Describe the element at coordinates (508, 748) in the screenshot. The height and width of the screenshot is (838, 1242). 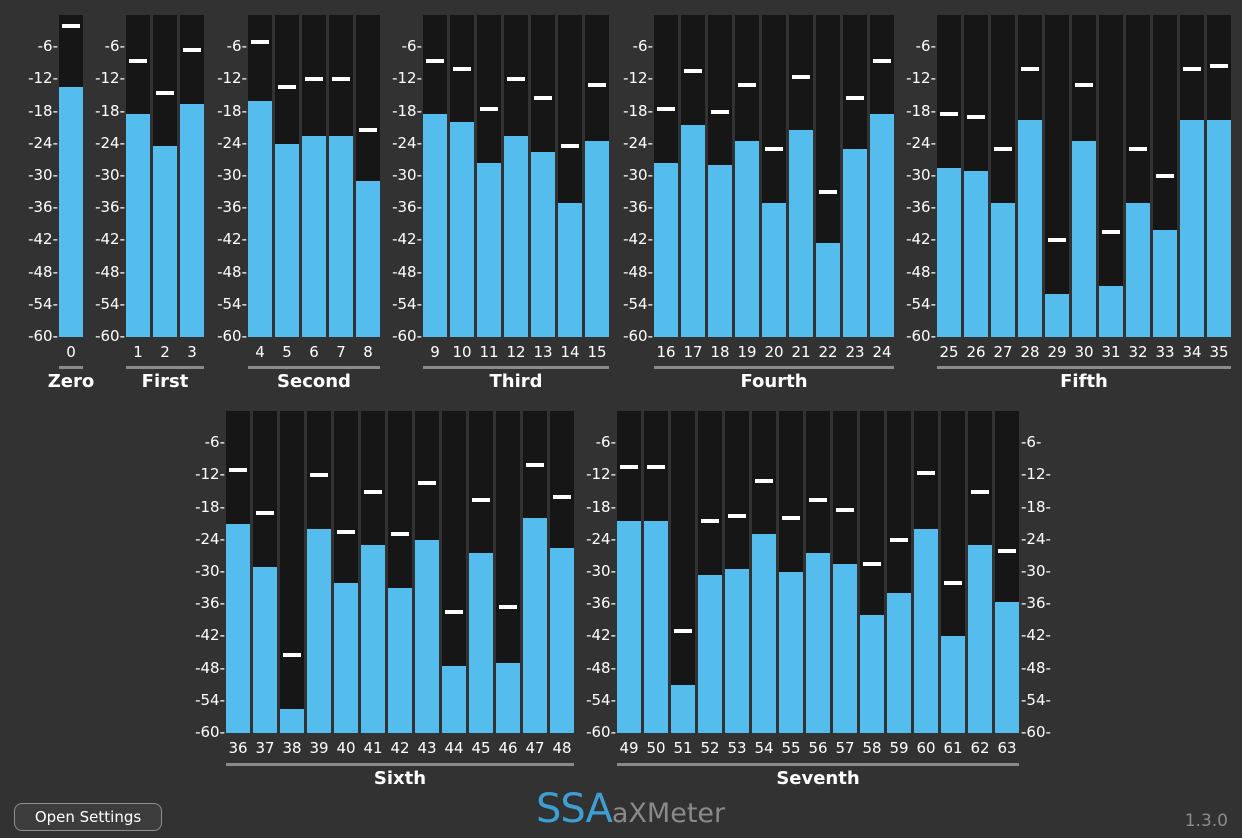
I see `channel-label: 46` at that location.